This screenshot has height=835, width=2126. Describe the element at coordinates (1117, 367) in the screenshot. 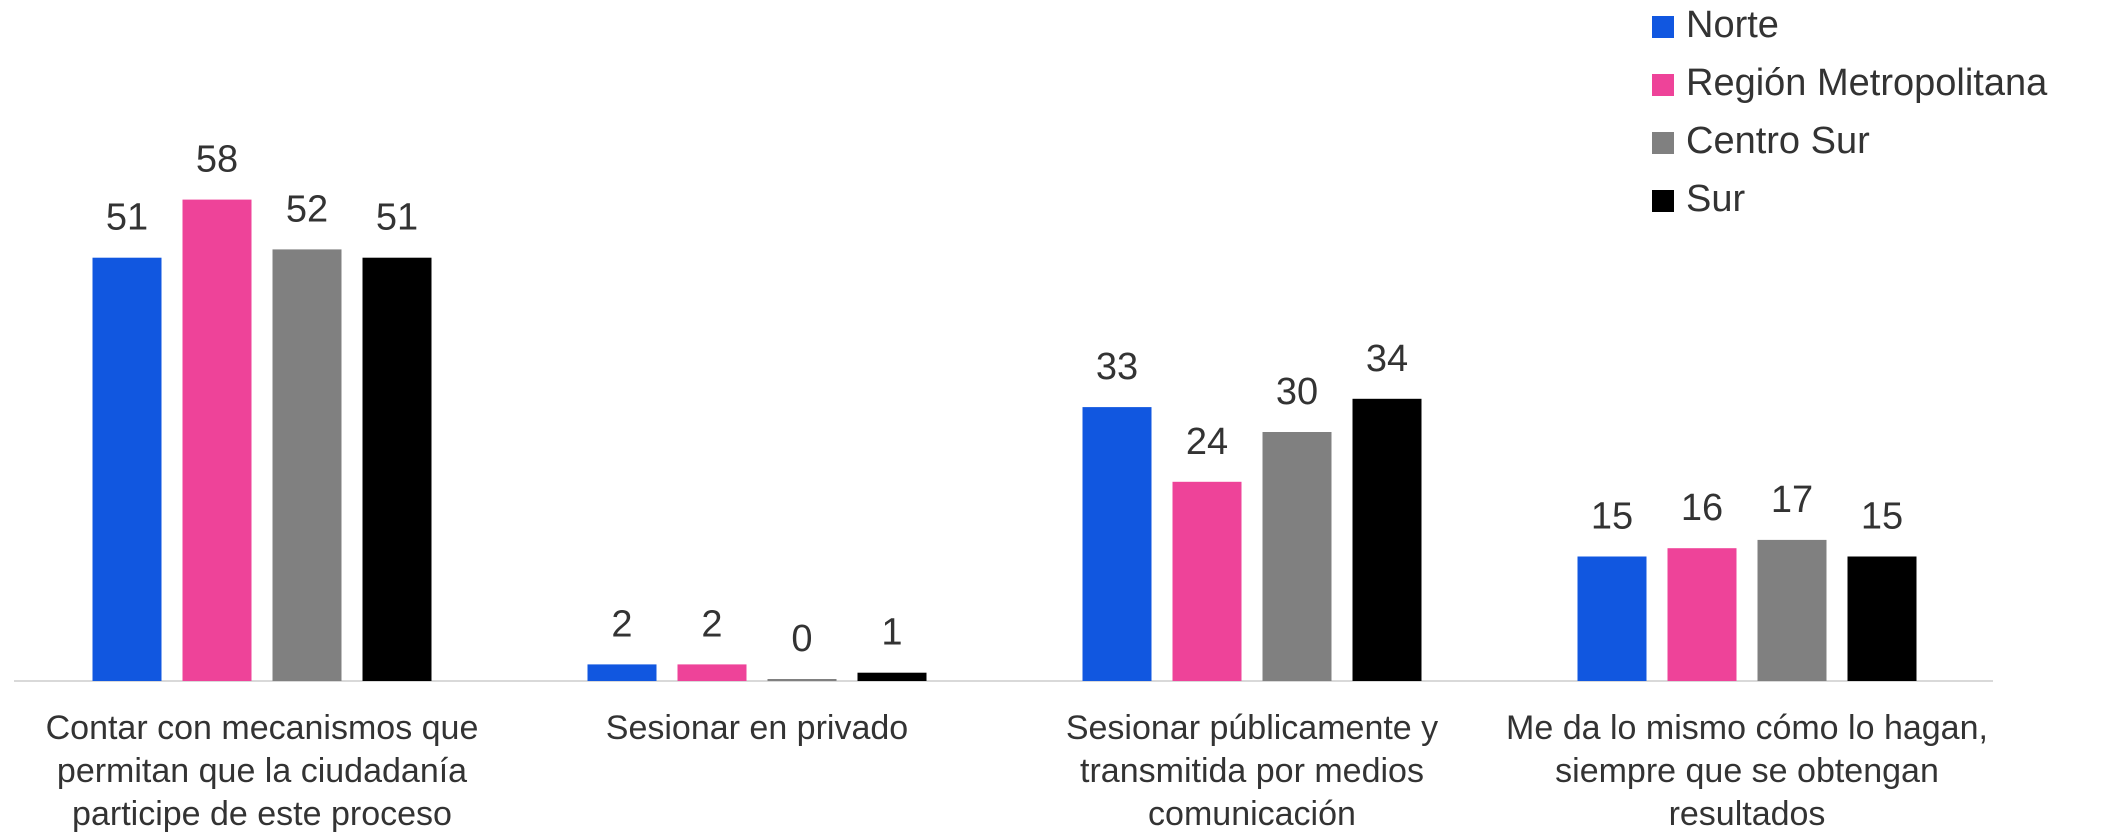

I see `data-label: 33` at that location.